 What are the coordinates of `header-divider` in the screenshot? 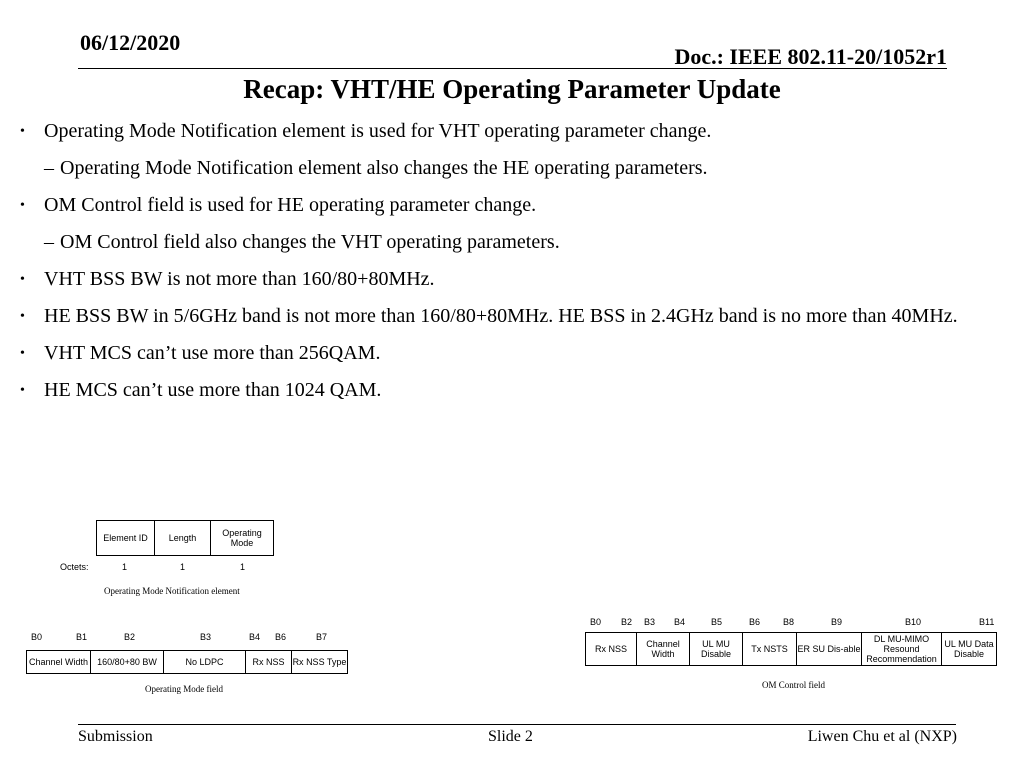 It's located at (512, 68).